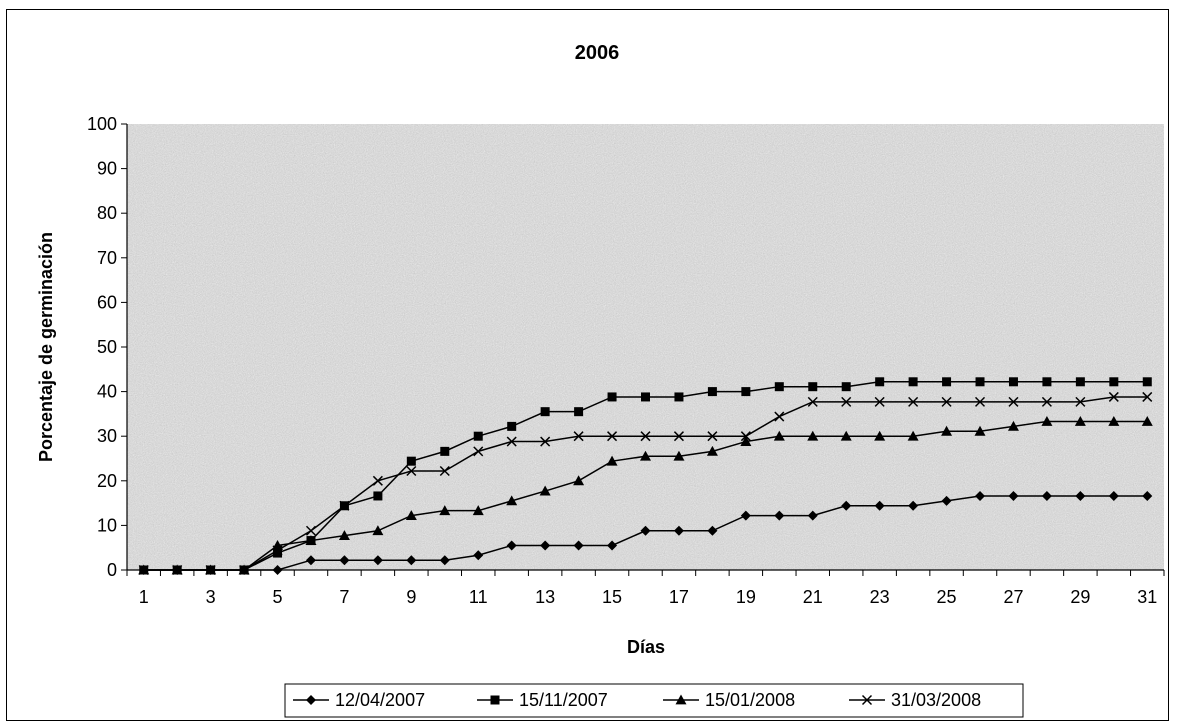  I want to click on x-tick-label: 25, so click(947, 597).